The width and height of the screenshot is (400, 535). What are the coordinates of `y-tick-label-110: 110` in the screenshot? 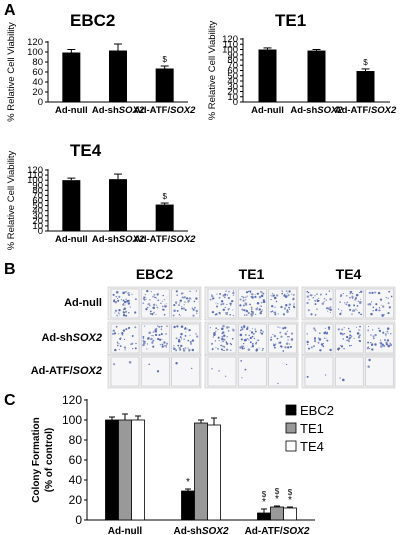 It's located at (230, 44).